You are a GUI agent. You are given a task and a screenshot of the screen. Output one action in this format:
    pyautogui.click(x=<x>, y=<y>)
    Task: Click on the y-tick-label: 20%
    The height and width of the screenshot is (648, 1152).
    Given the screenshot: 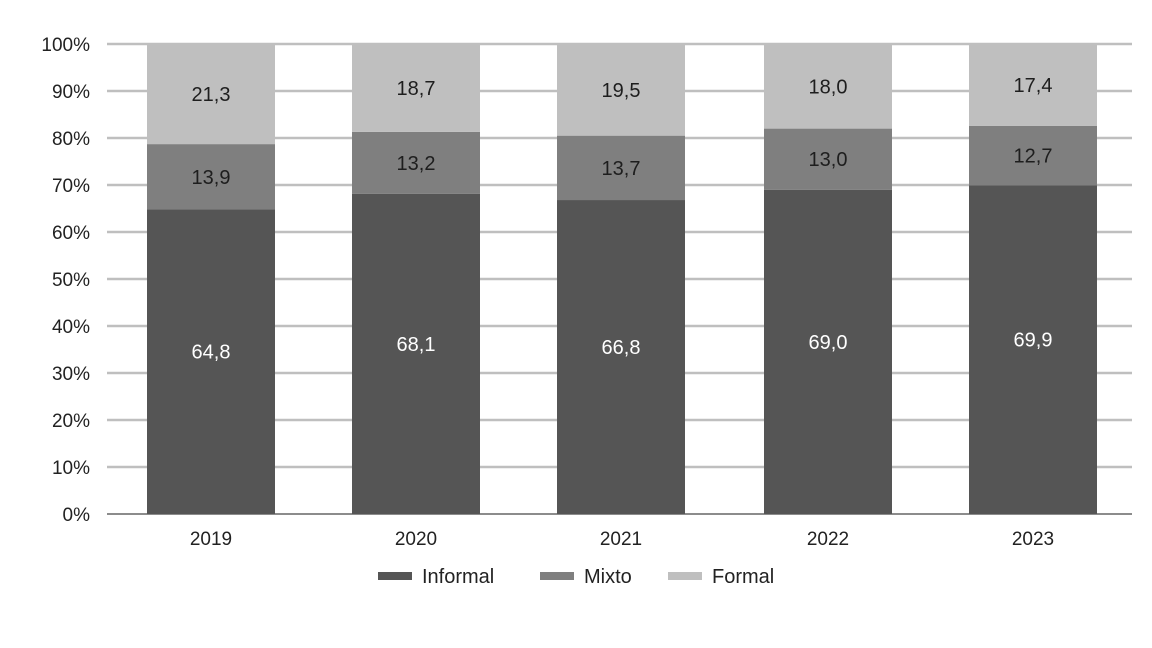 What is the action you would take?
    pyautogui.click(x=71, y=421)
    